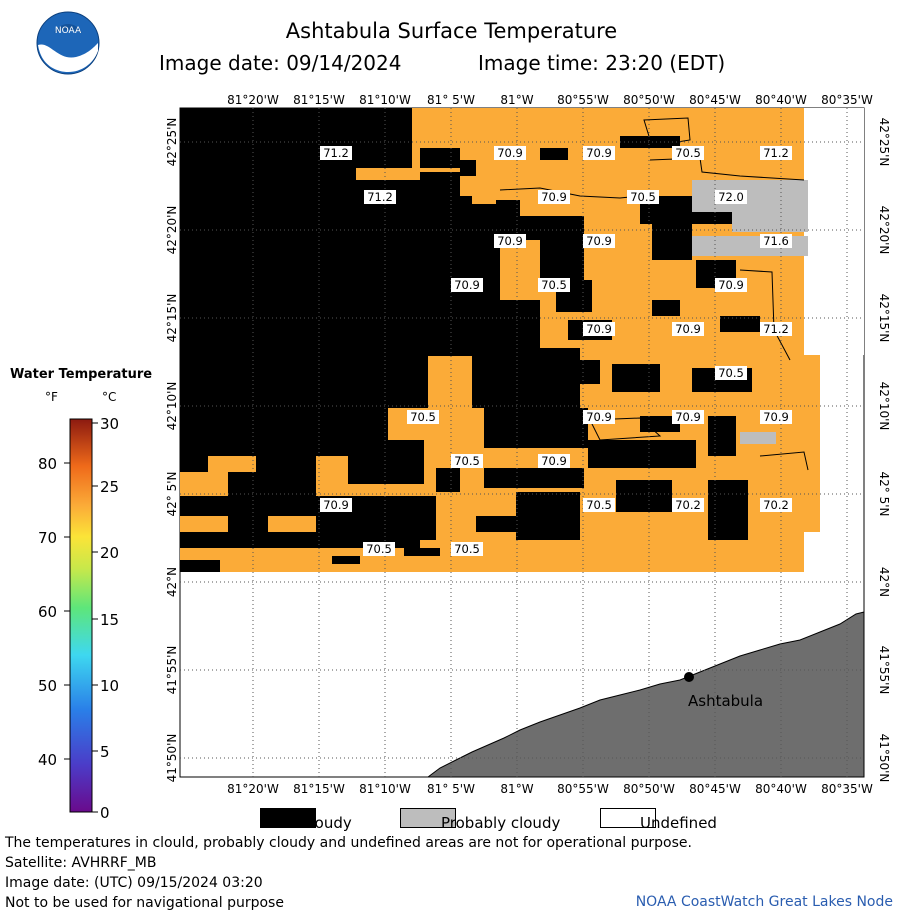  I want to click on scale-title: Water Temperature, so click(81, 374).